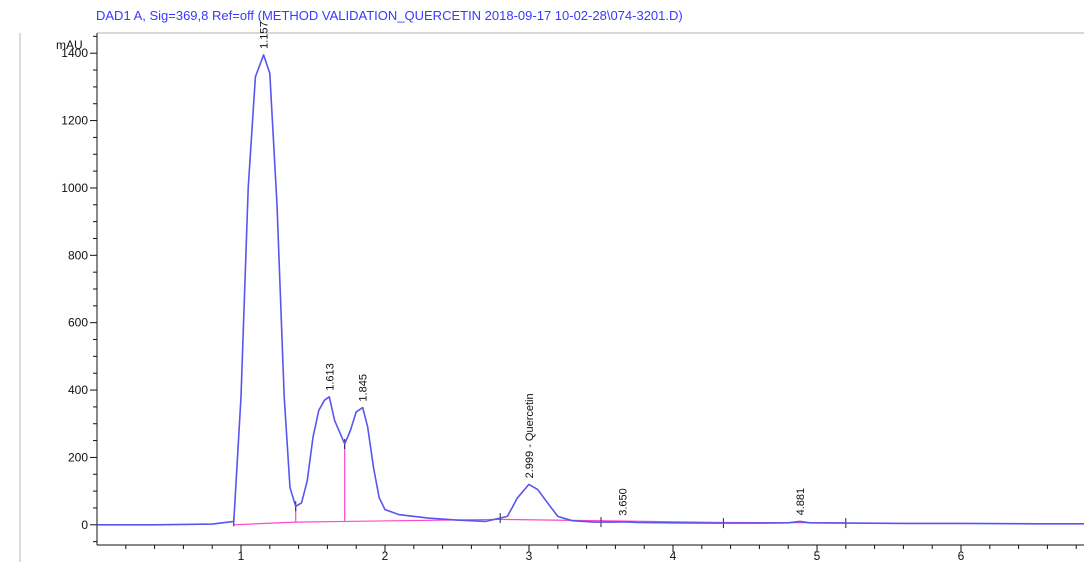 Image resolution: width=1084 pixels, height=562 pixels. What do you see at coordinates (817, 555) in the screenshot?
I see `x-tick-label: 5` at bounding box center [817, 555].